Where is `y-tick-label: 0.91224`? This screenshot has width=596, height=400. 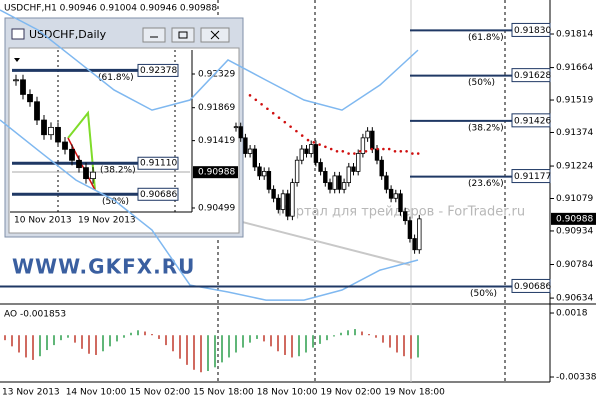
y-tick-label: 0.91224 is located at coordinates (574, 167).